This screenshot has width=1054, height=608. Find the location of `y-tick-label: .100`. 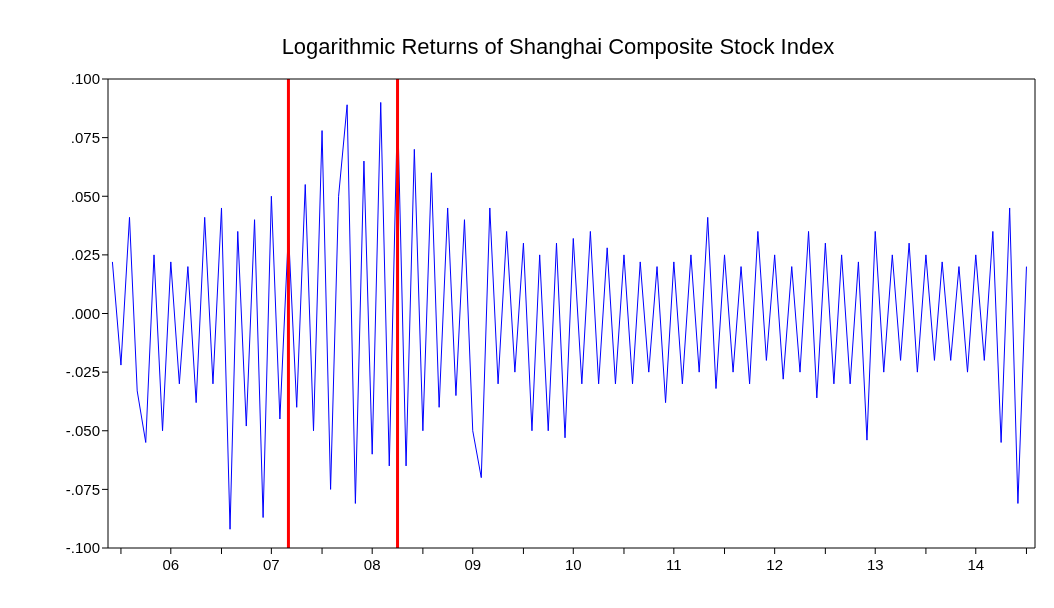

y-tick-label: .100 is located at coordinates (85, 79).